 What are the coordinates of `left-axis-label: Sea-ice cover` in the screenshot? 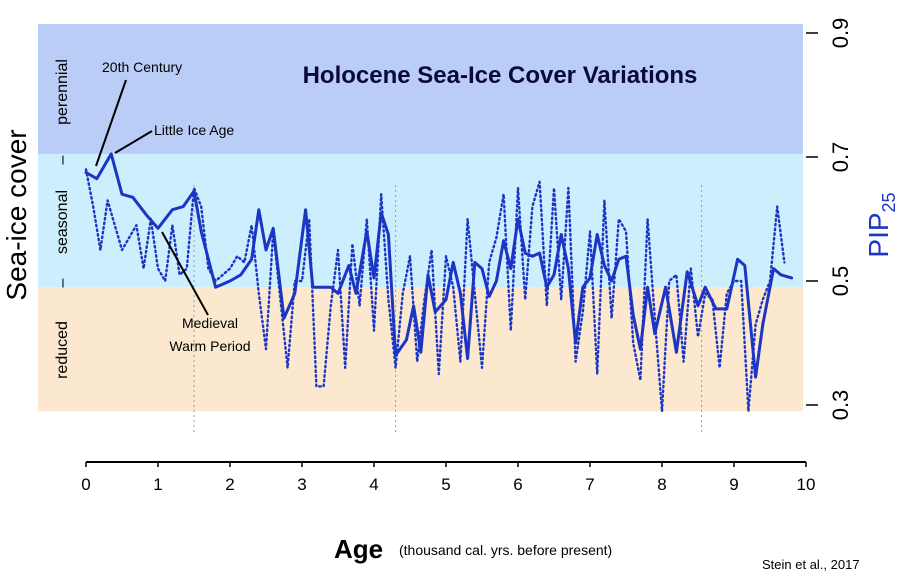 It's located at (16, 214).